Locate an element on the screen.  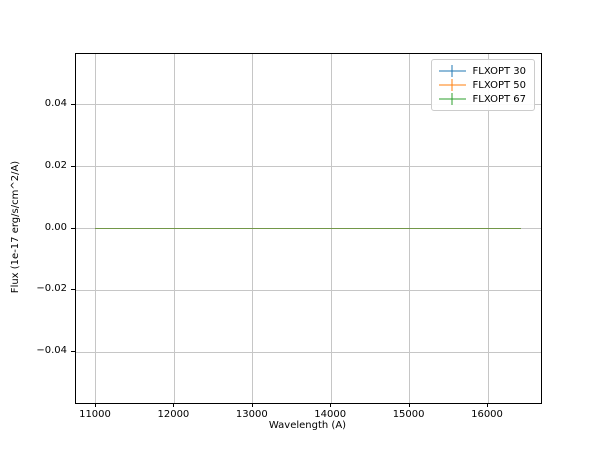
legend-label: FLXOPT 30 is located at coordinates (499, 71).